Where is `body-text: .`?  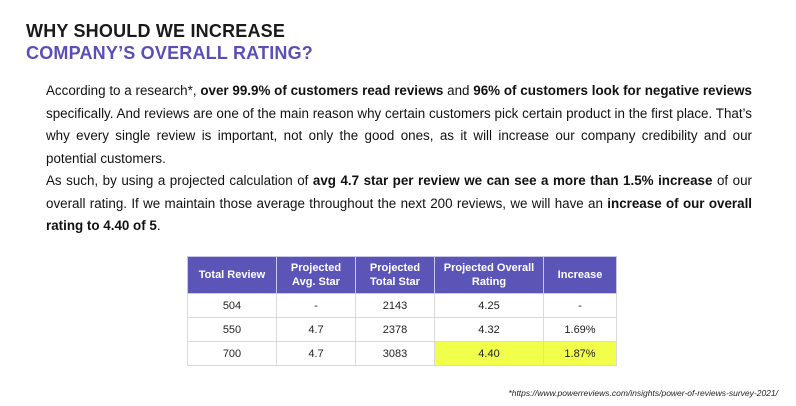 body-text: . is located at coordinates (158, 225).